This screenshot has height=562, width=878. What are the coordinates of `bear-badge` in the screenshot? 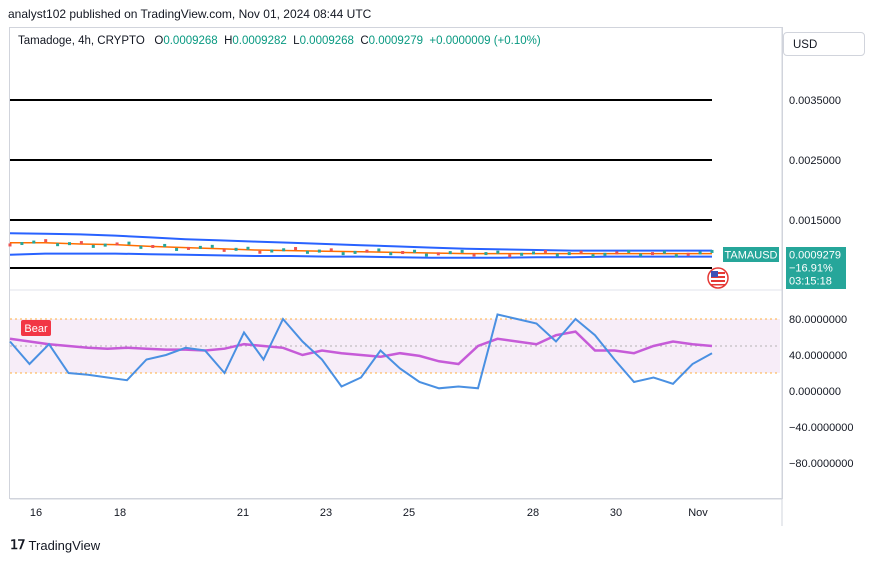 It's located at (36, 328).